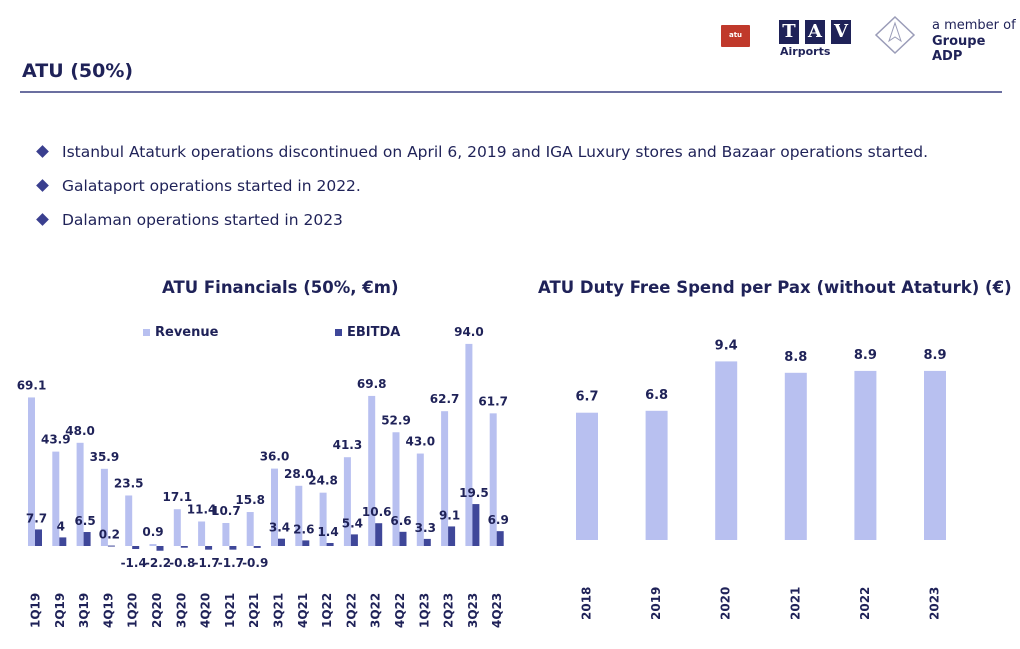 Image resolution: width=1020 pixels, height=649 pixels. Describe the element at coordinates (959, 49) in the screenshot. I see `groupe-adp-text: Groupe ADP` at that location.